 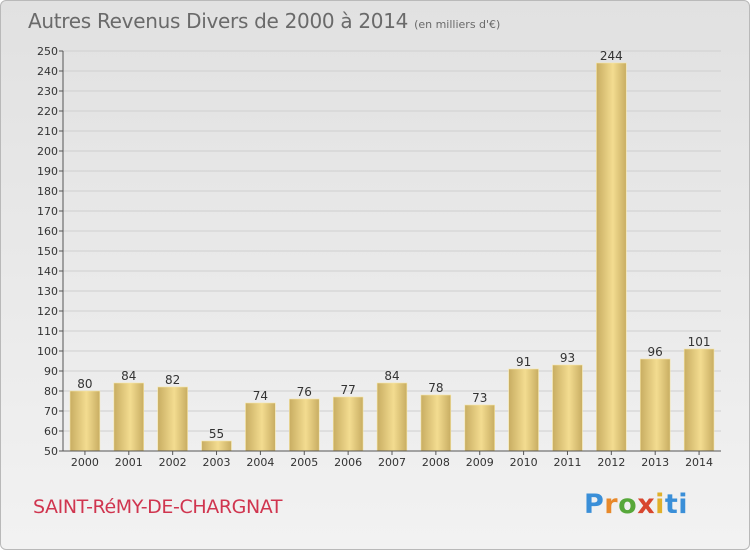 What do you see at coordinates (47, 291) in the screenshot?
I see `y-tick-label: 130` at bounding box center [47, 291].